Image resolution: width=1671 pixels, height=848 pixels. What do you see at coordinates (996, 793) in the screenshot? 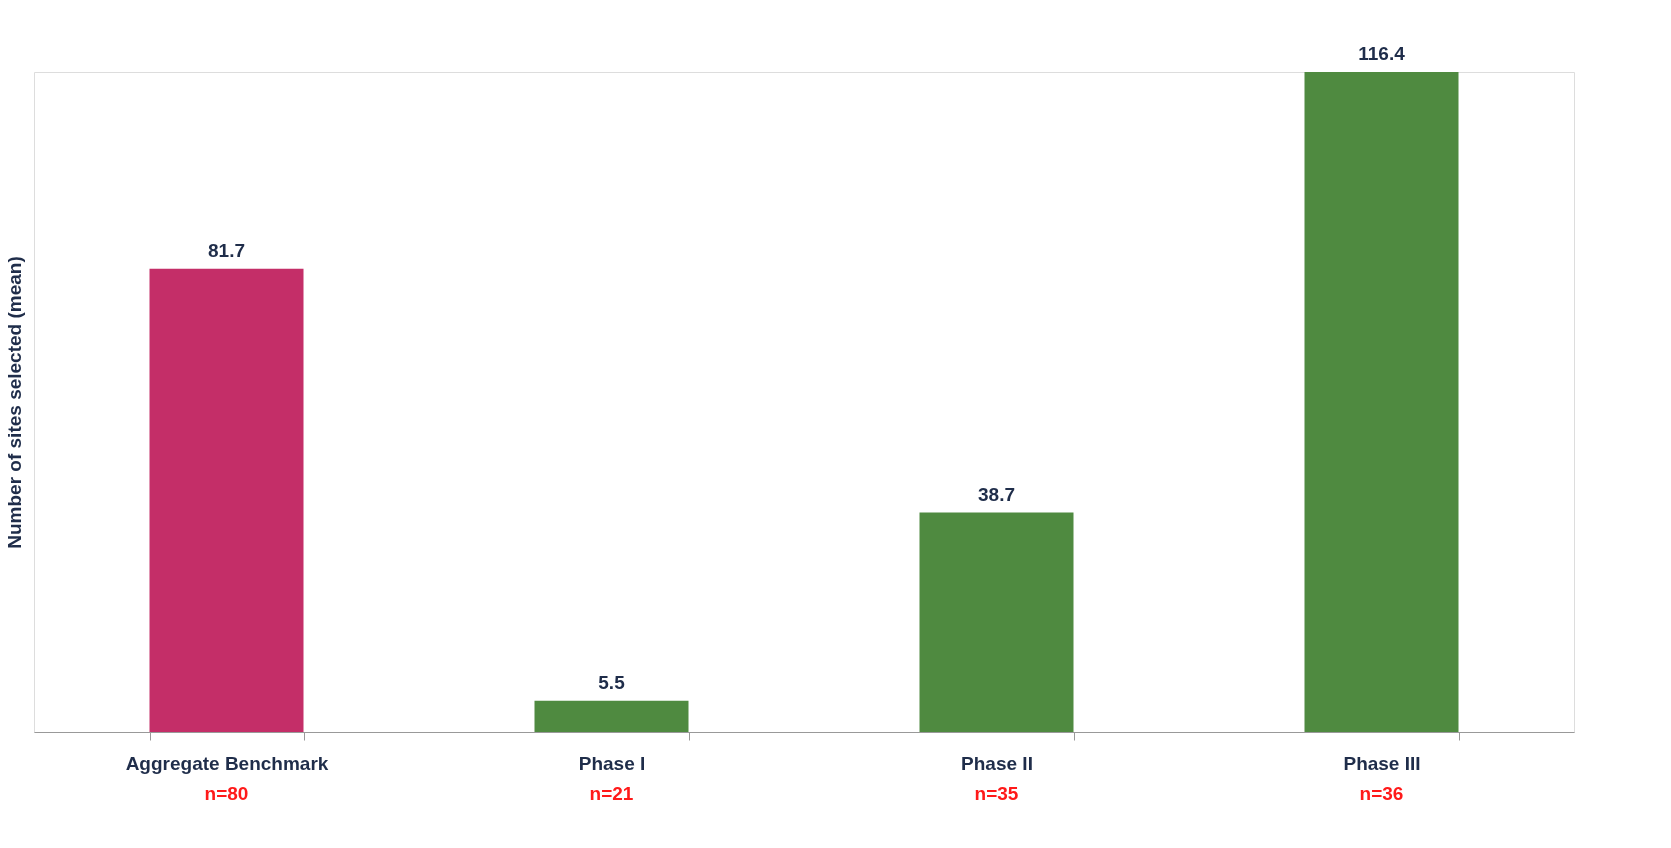
I see `text: n=35` at bounding box center [996, 793].